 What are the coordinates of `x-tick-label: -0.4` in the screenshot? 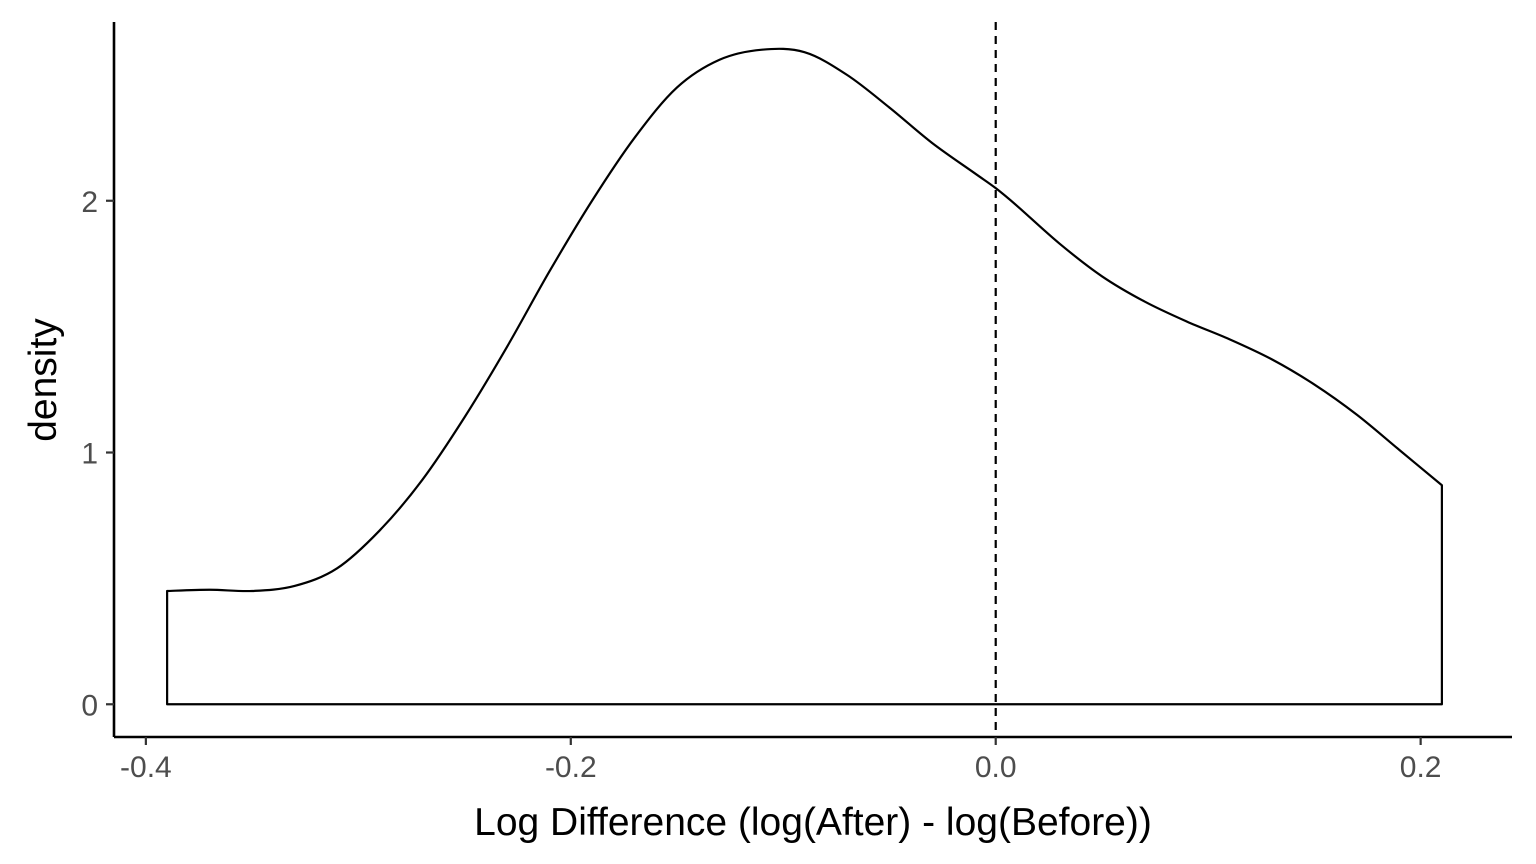 It's located at (146, 767).